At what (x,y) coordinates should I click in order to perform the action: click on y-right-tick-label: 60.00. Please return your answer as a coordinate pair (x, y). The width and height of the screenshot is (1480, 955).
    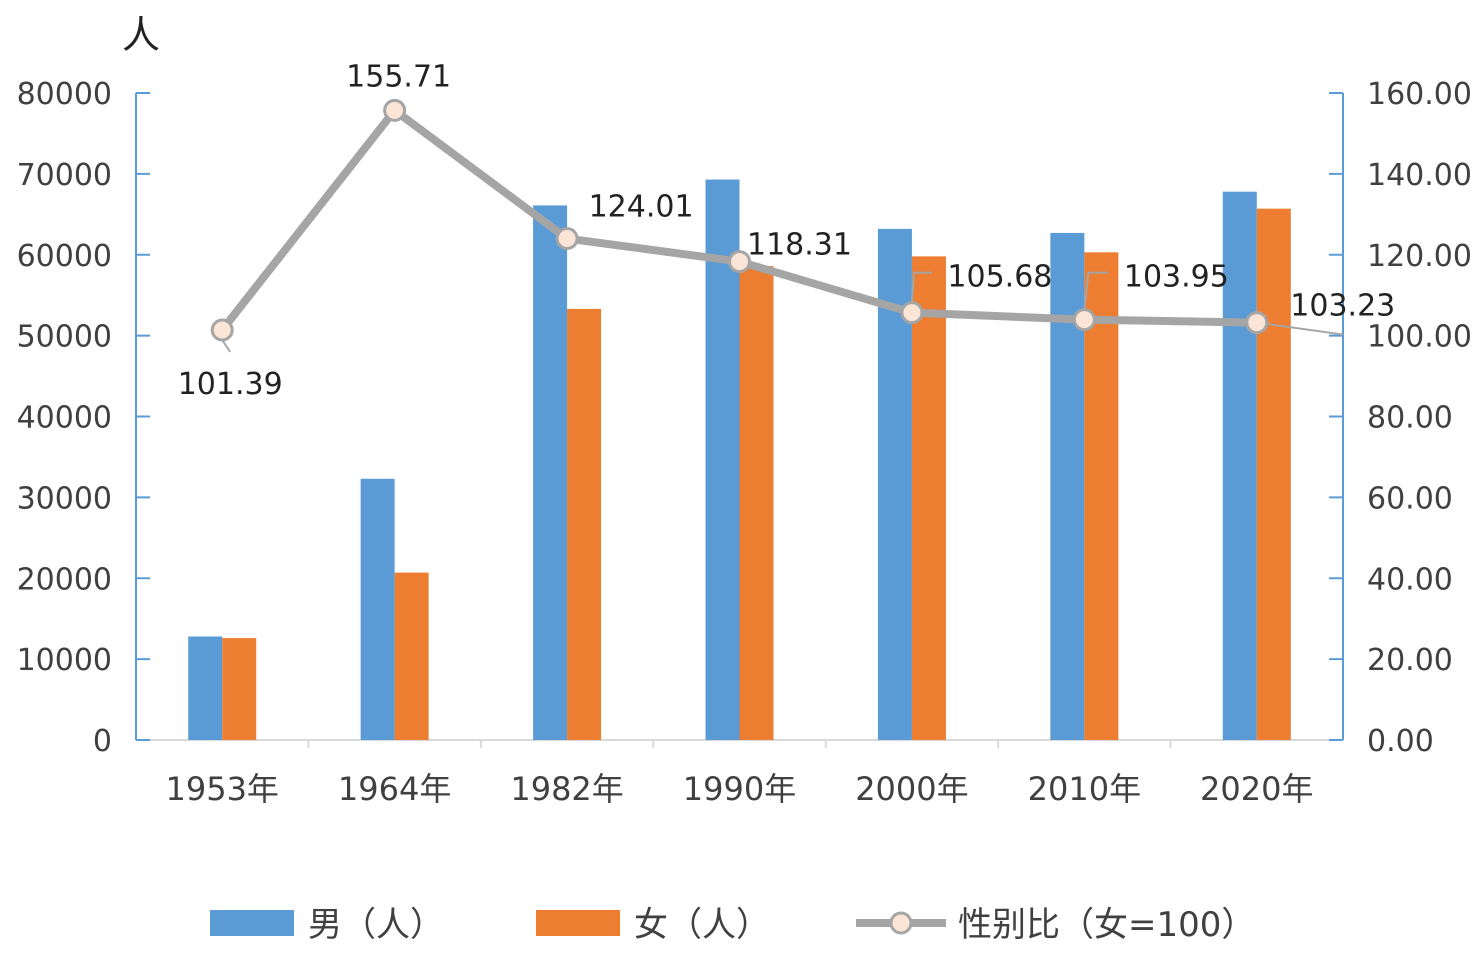
    Looking at the image, I should click on (1410, 498).